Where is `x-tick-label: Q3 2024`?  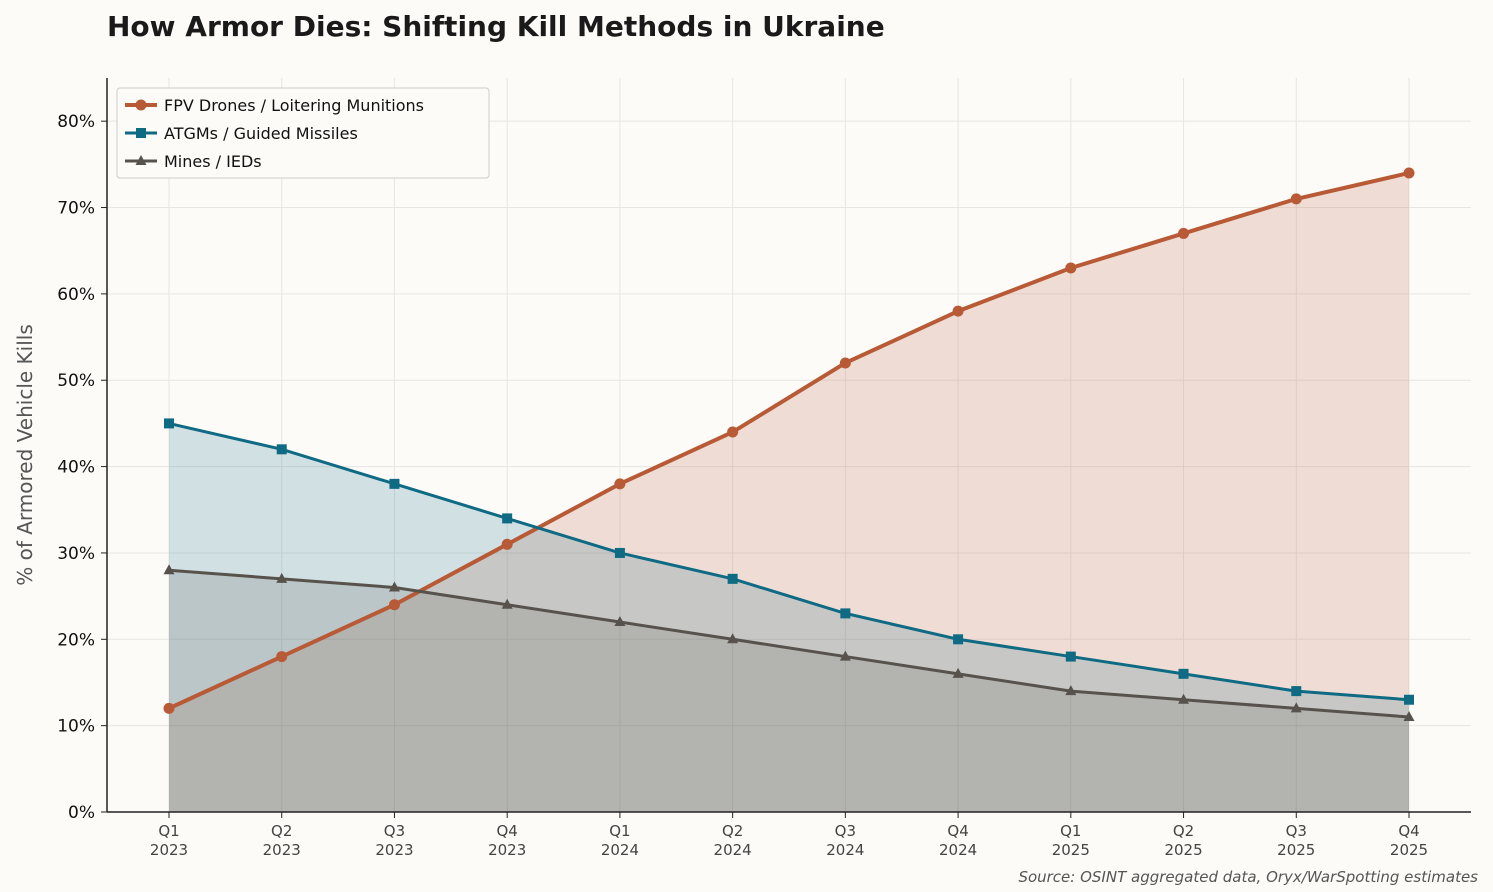 x-tick-label: Q3 2024 is located at coordinates (845, 840).